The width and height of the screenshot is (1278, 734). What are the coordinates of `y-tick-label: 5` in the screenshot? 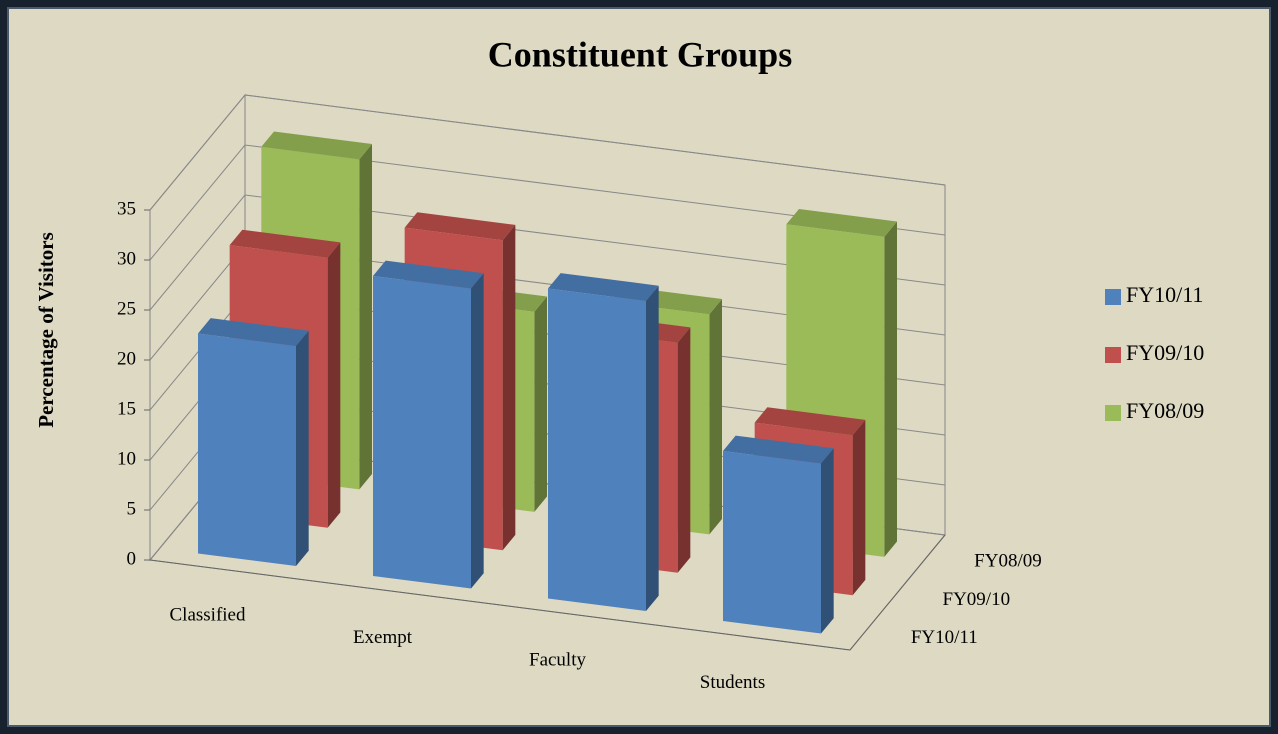 It's located at (132, 508).